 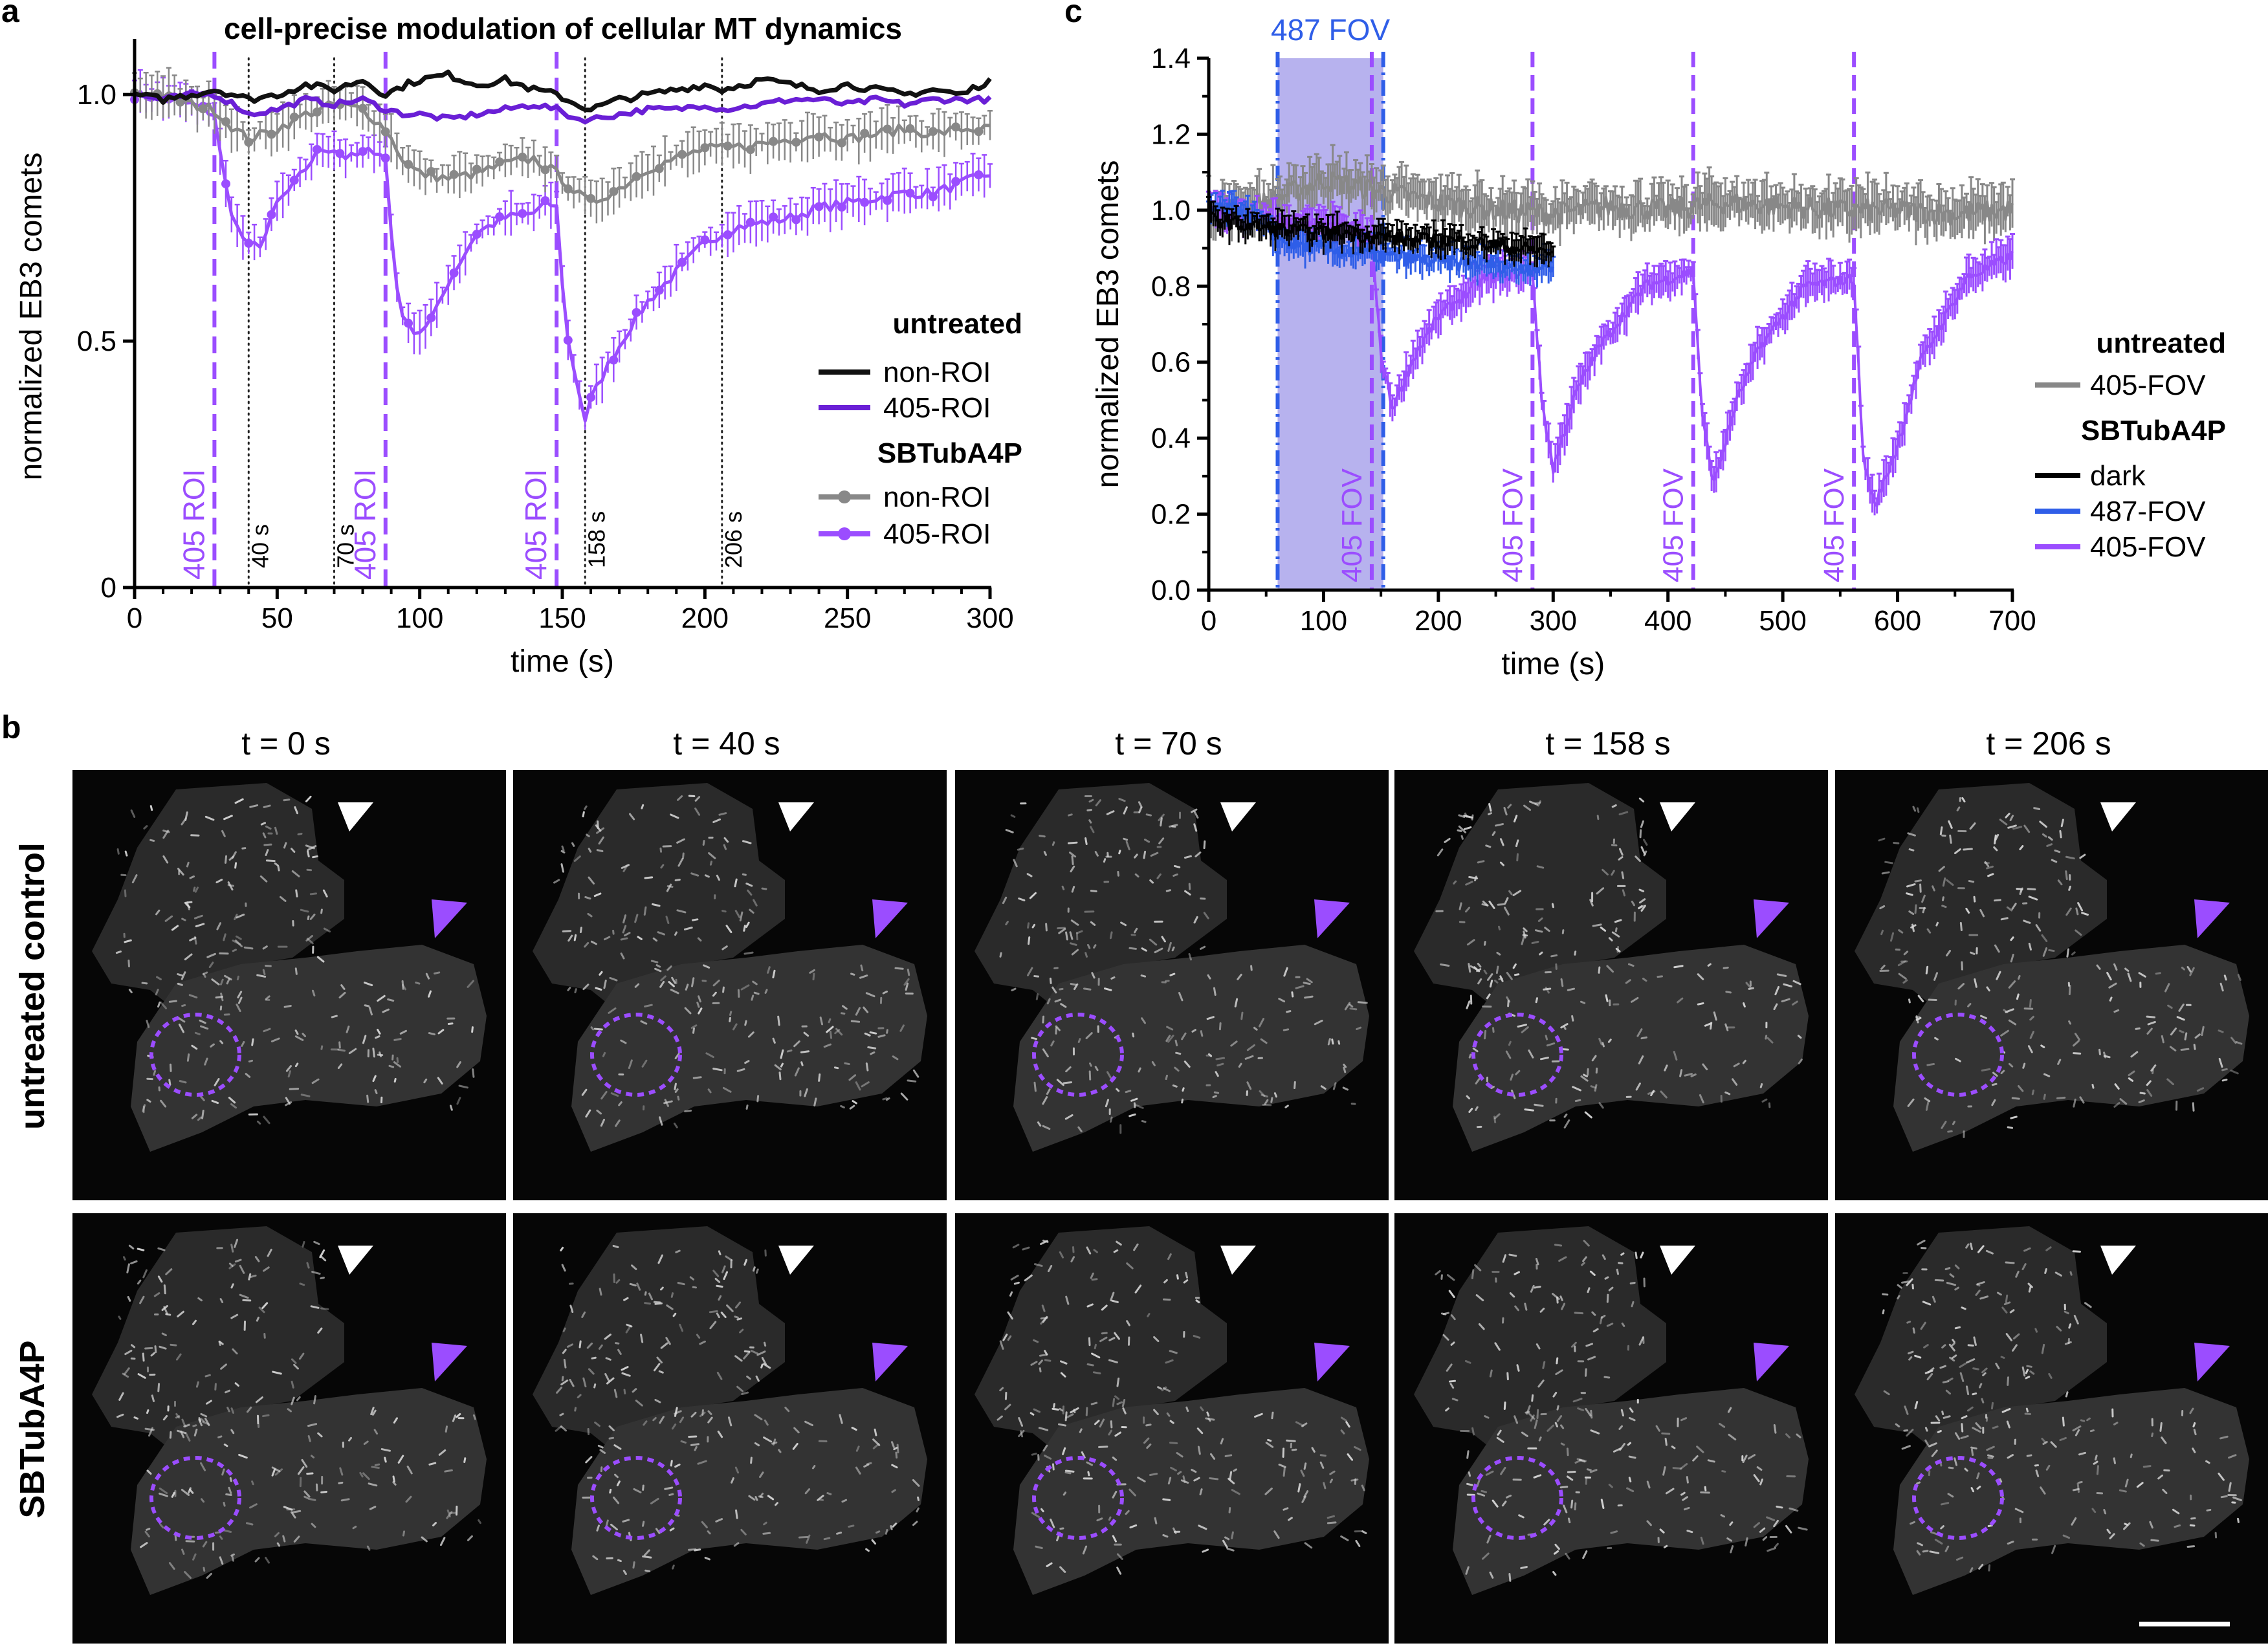 I want to click on timepoint-label: 70 s, so click(x=345, y=546).